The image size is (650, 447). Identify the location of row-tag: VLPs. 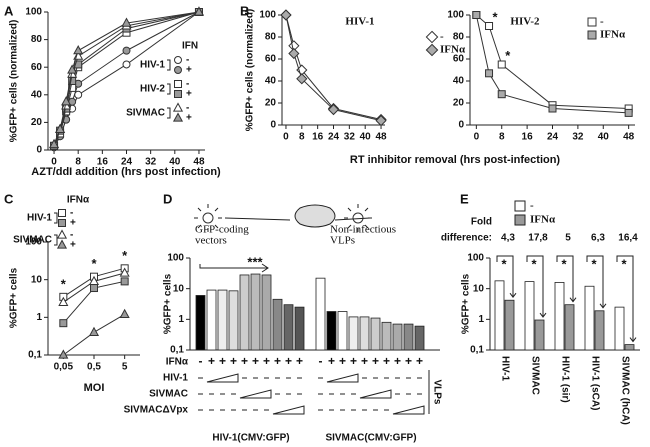
(436, 391).